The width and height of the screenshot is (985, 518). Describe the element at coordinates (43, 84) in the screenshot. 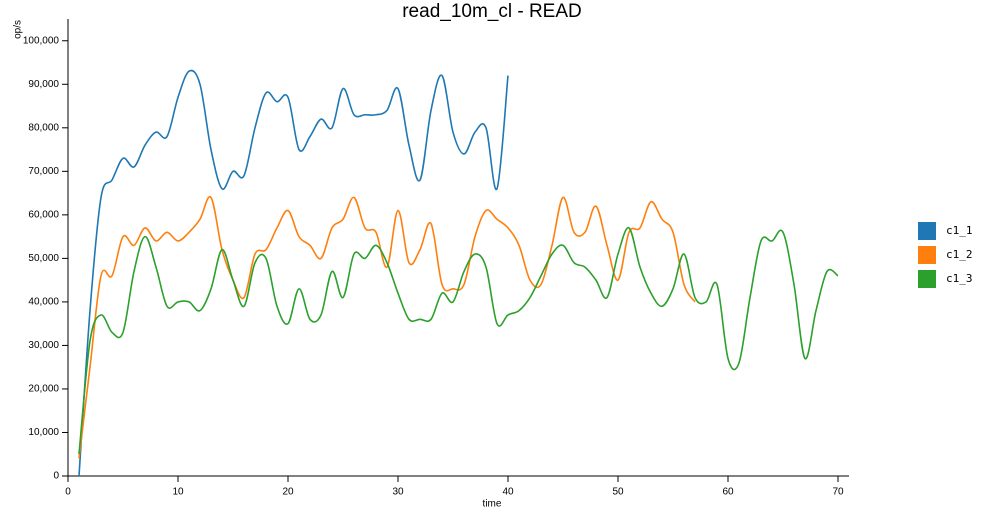

I see `y-tick-label: 90,000` at that location.